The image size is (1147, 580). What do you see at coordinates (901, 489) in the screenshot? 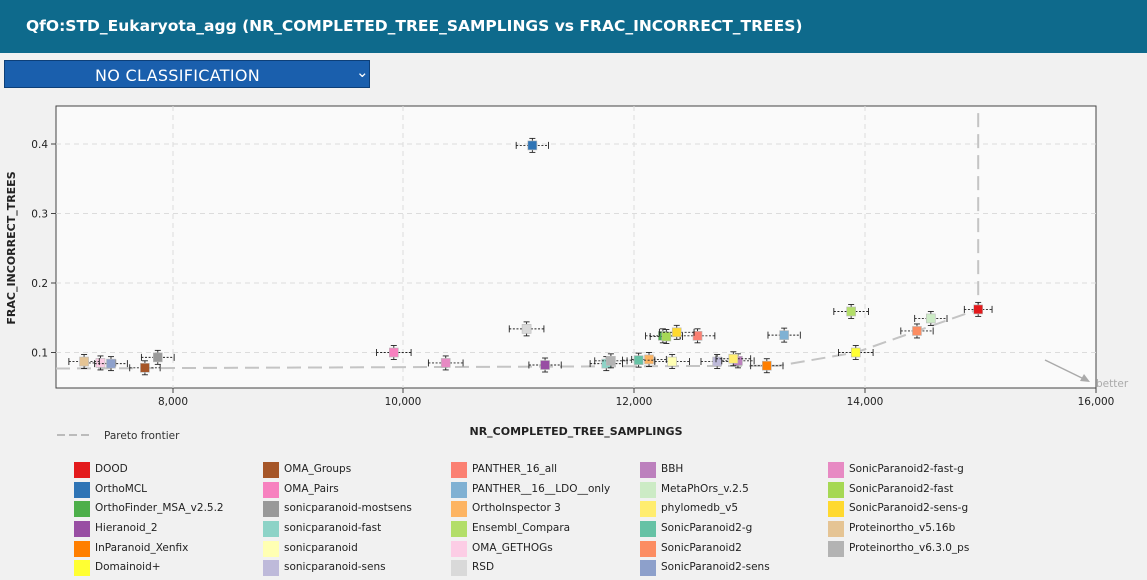
I see `legend-label: SonicParanoid2-fast` at bounding box center [901, 489].